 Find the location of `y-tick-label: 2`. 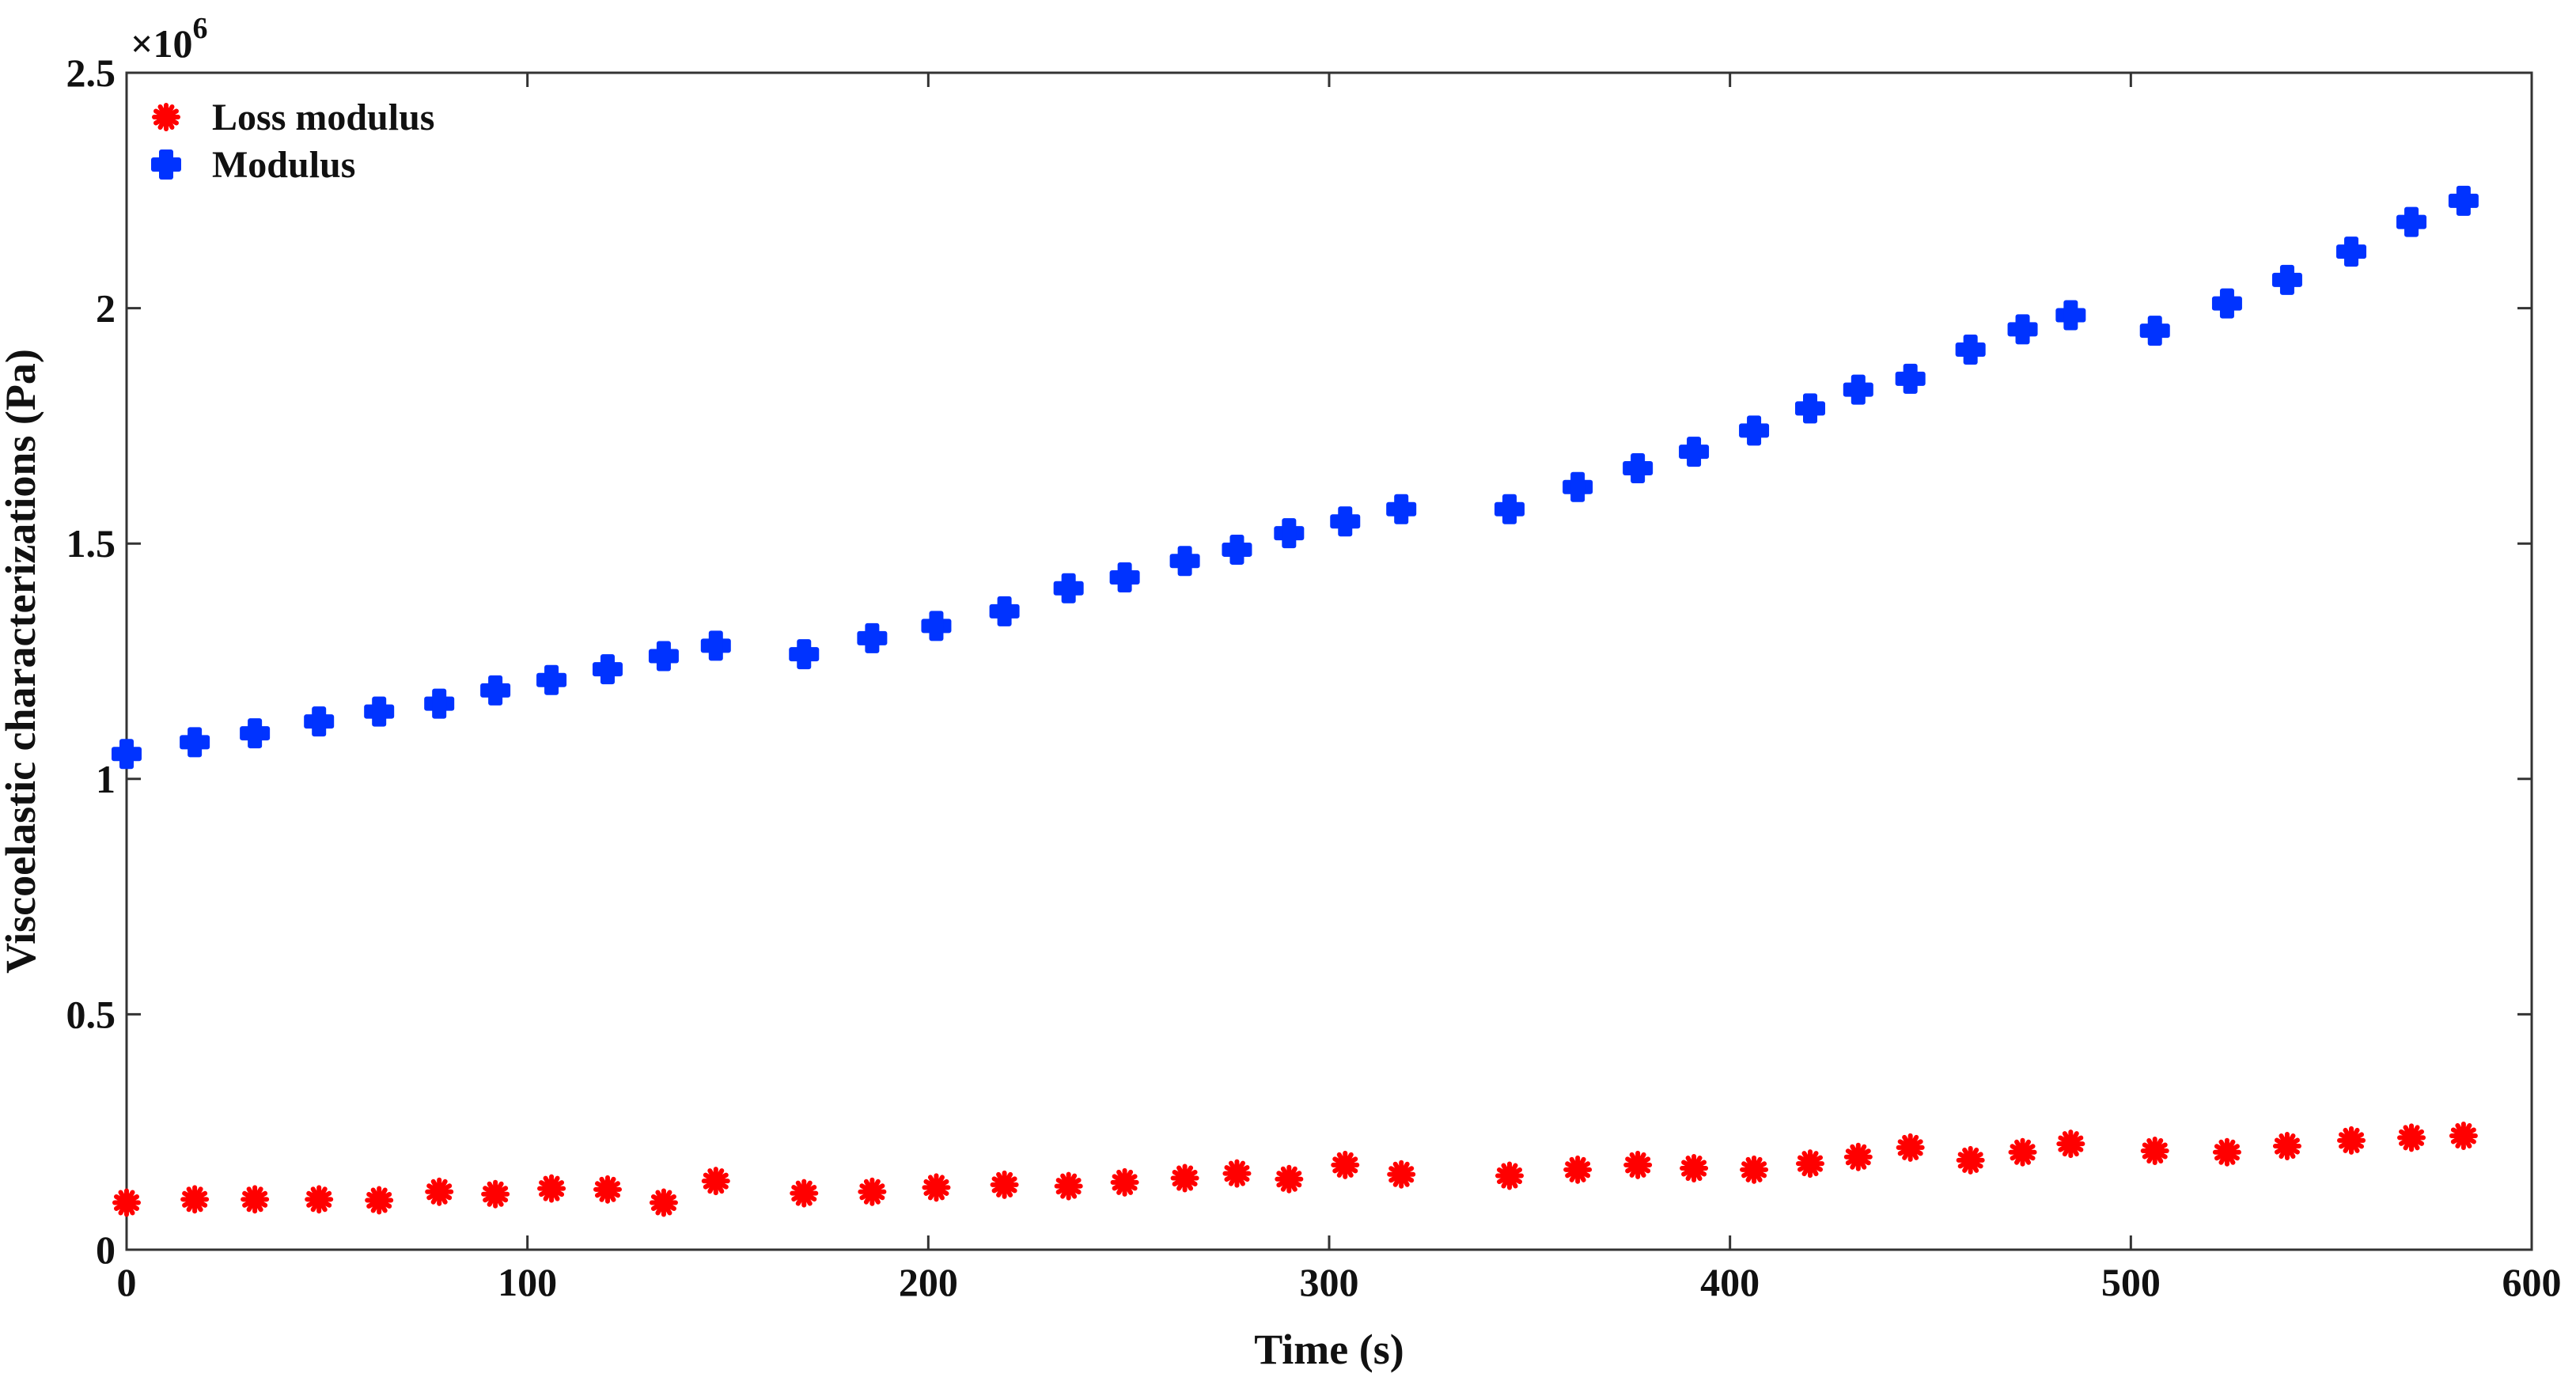

y-tick-label: 2 is located at coordinates (106, 308).